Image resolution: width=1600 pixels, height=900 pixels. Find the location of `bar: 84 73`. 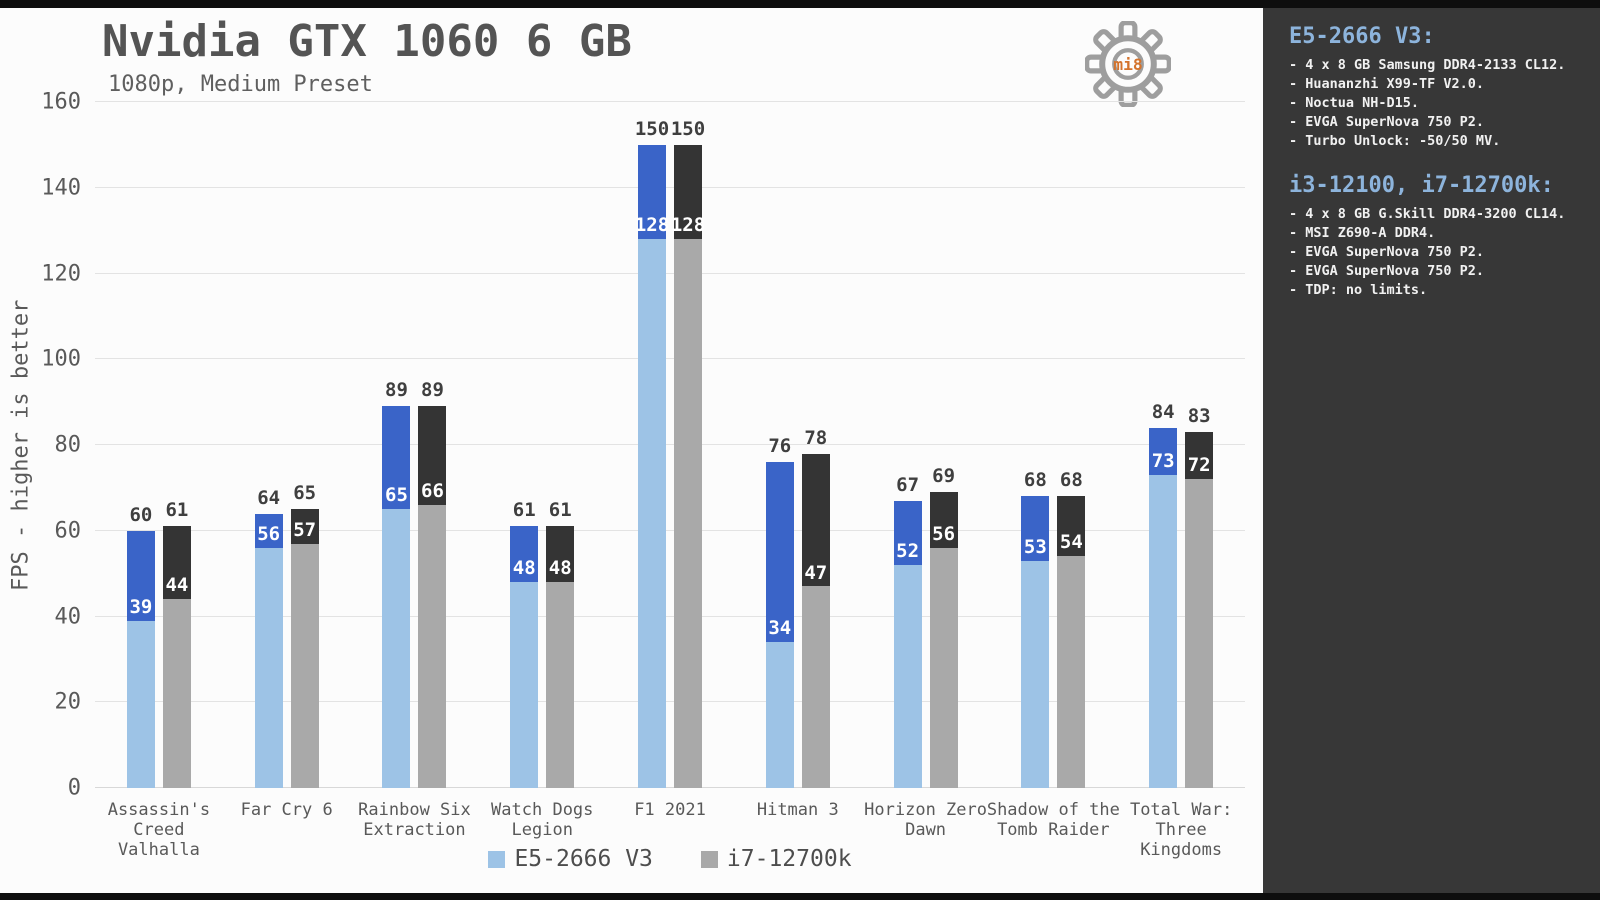

bar: 84 73 is located at coordinates (1163, 594).